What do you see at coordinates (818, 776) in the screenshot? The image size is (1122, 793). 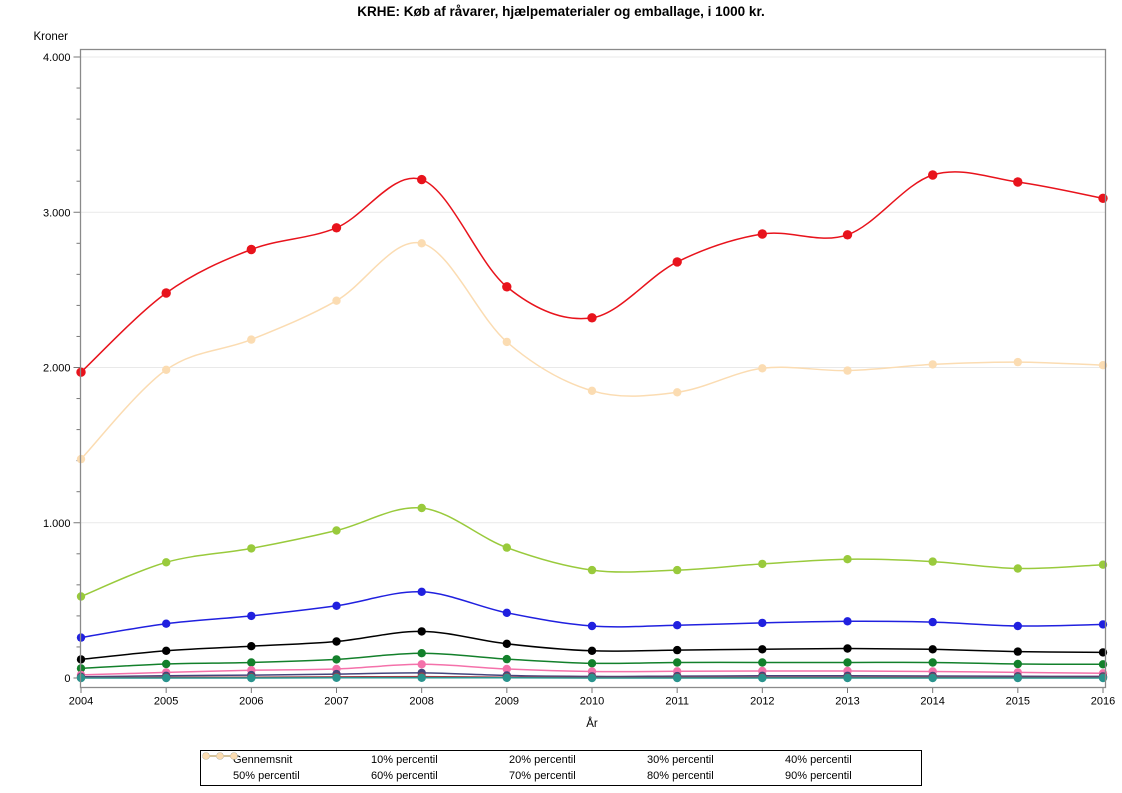 I see `legend-label: 90% percentil` at bounding box center [818, 776].